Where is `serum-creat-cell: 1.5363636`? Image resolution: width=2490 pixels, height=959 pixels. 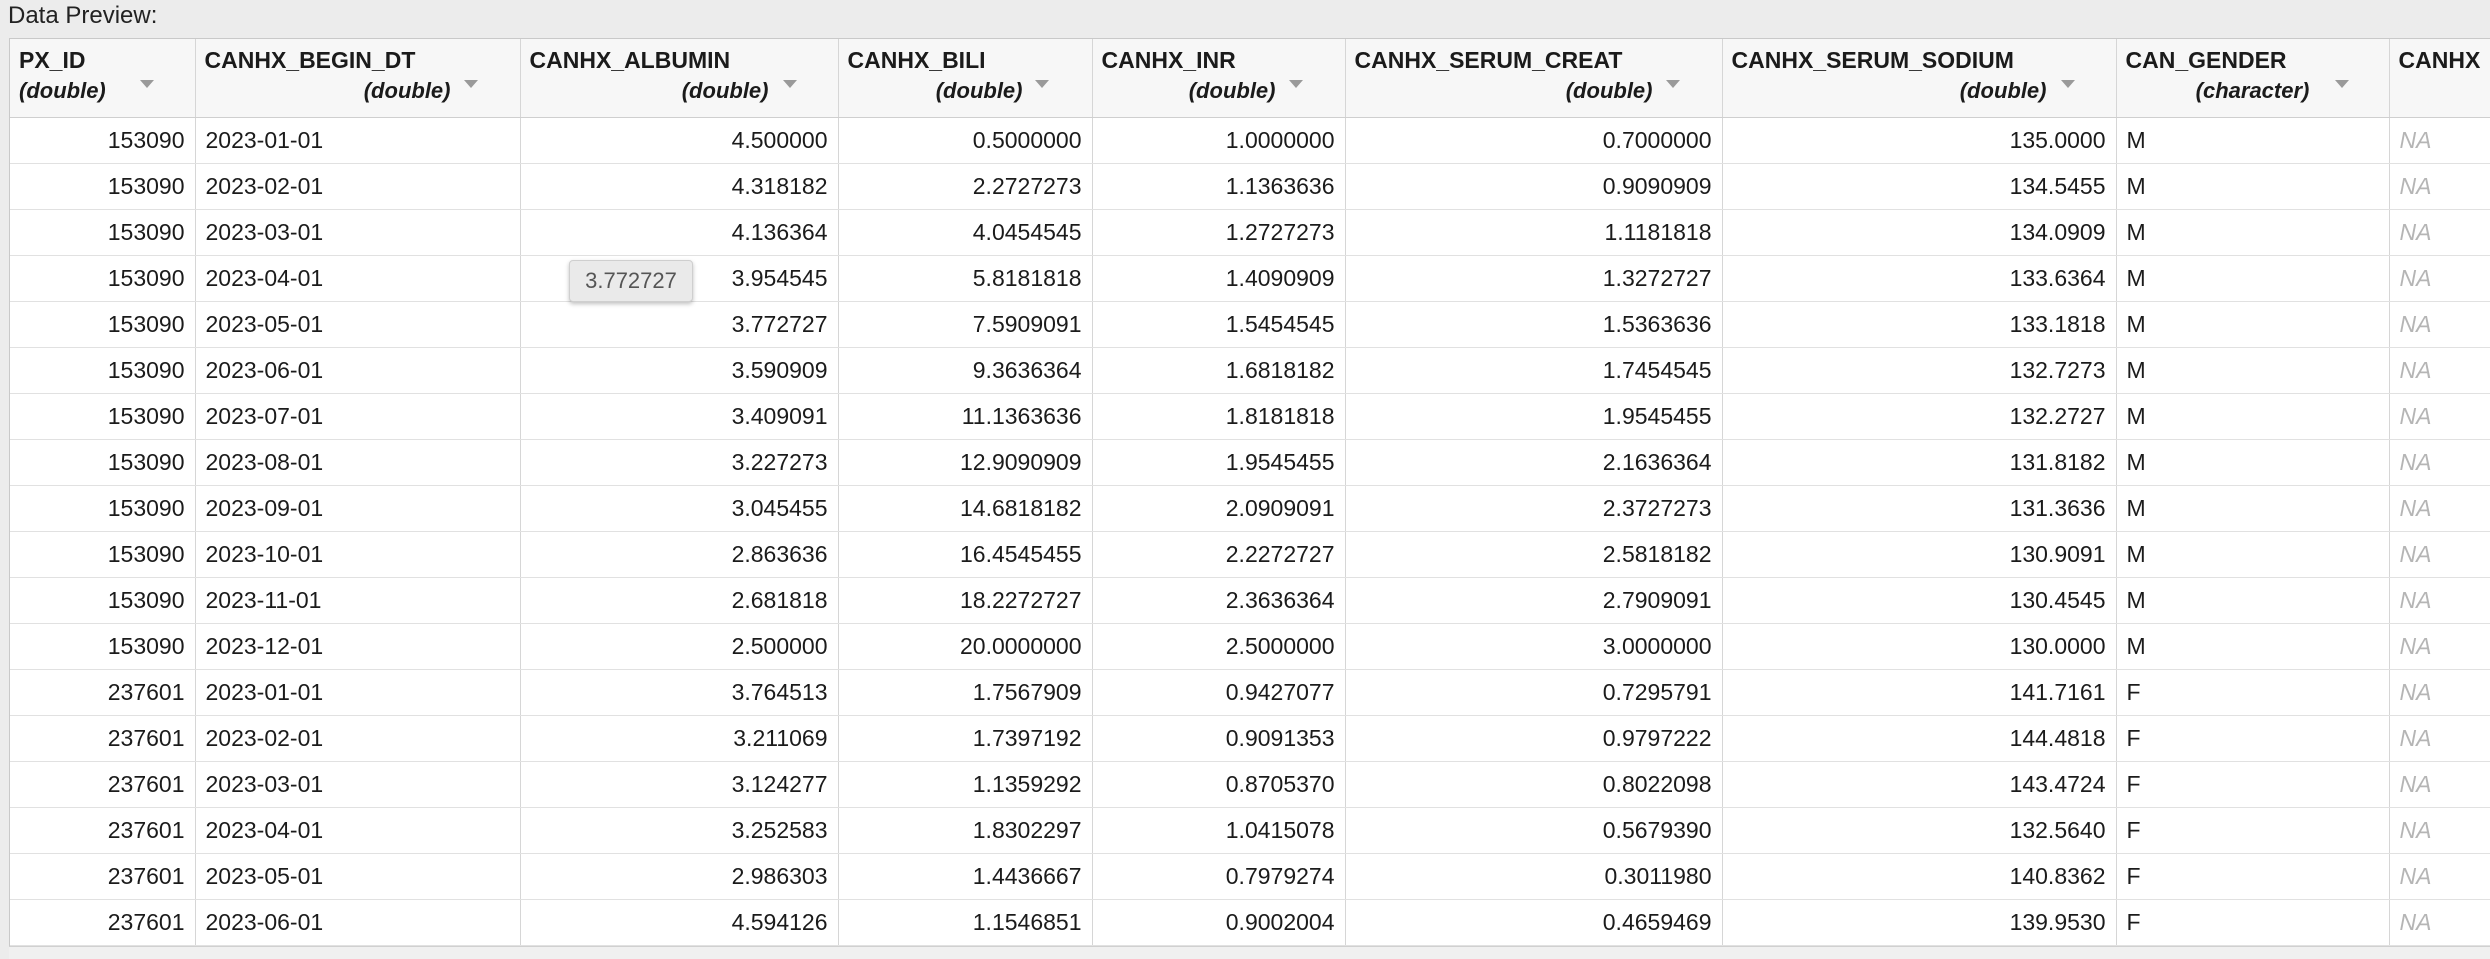
serum-creat-cell: 1.5363636 is located at coordinates (1533, 324).